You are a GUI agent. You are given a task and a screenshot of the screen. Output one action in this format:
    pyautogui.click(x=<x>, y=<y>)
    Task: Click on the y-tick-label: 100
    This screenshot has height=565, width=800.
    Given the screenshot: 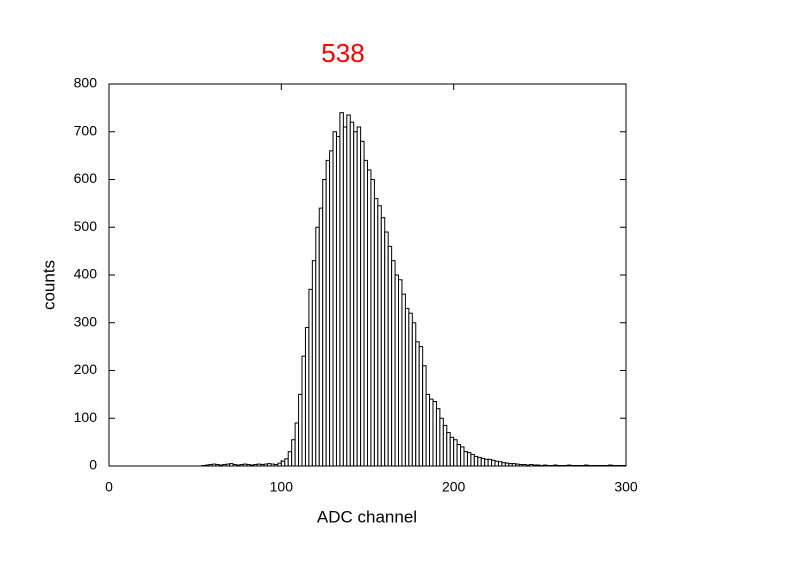 What is the action you would take?
    pyautogui.click(x=86, y=417)
    